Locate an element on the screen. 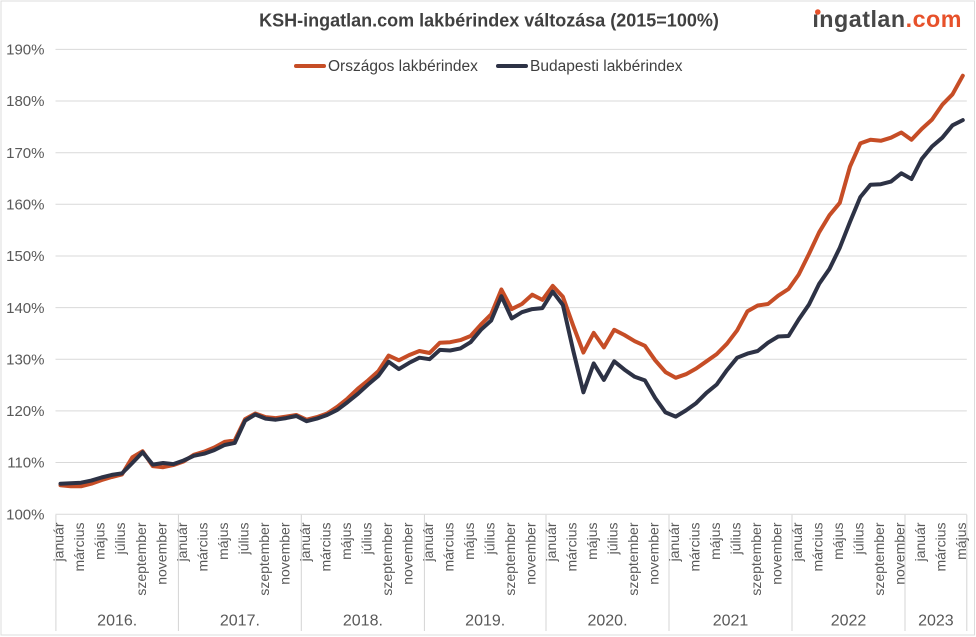 This screenshot has width=976, height=637. svg-text: 180% is located at coordinates (25, 101).